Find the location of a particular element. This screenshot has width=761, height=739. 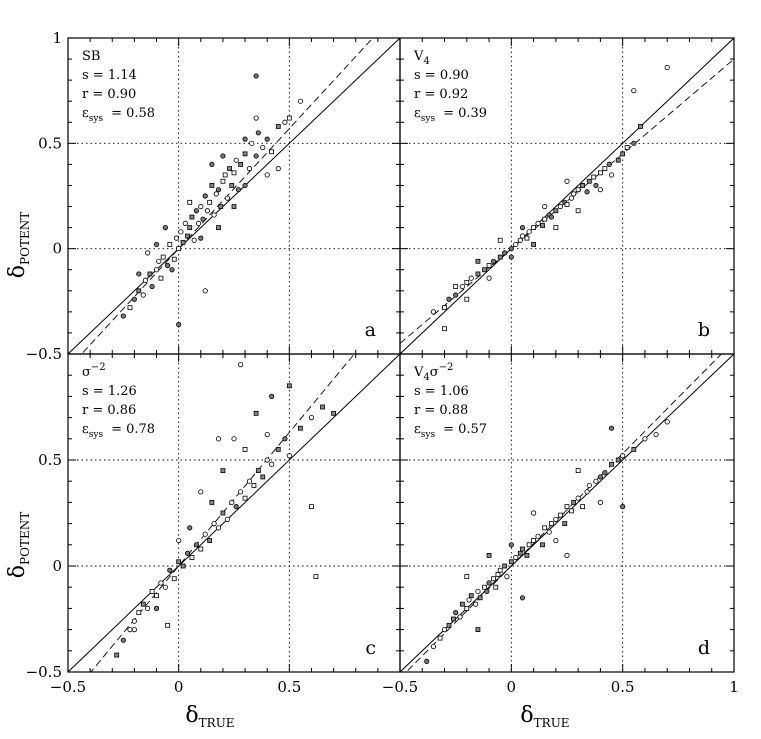

panel-letter: c is located at coordinates (370, 648).